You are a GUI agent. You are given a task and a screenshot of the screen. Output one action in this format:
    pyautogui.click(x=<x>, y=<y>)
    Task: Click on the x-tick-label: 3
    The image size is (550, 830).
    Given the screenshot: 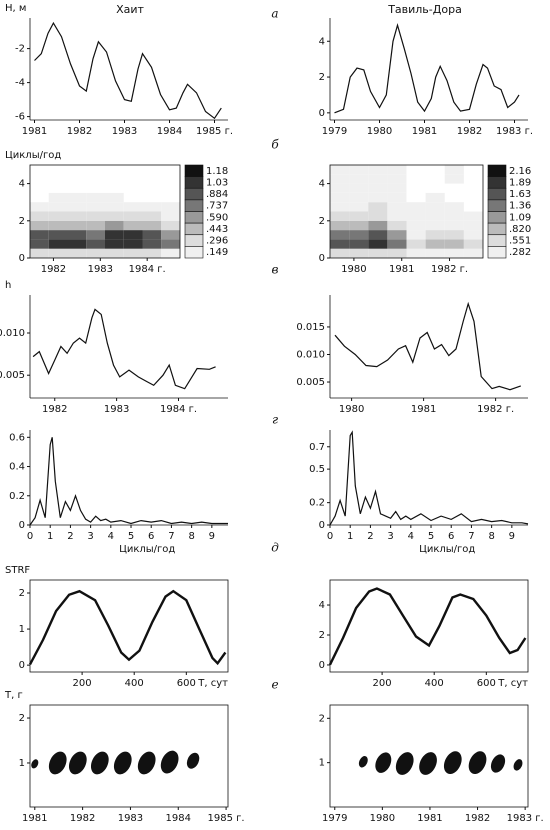 What is the action you would take?
    pyautogui.click(x=90, y=536)
    